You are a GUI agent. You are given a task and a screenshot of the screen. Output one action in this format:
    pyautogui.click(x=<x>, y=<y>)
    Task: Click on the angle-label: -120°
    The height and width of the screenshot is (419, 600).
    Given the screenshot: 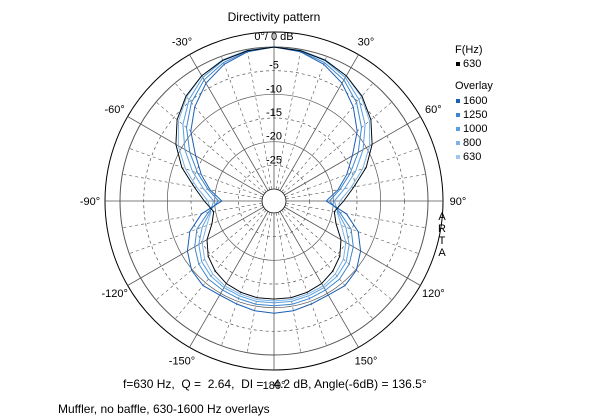 What is the action you would take?
    pyautogui.click(x=114, y=294)
    